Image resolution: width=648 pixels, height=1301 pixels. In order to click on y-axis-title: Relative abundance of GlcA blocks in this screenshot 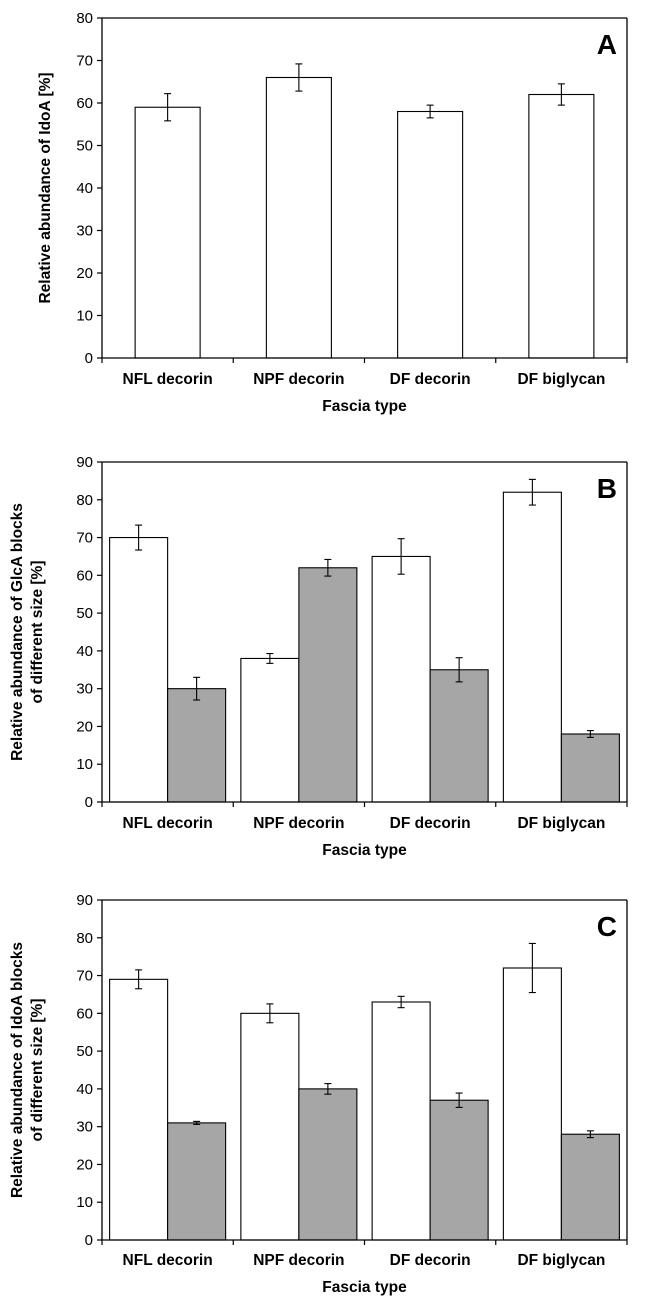, I will do `click(17, 632)`.